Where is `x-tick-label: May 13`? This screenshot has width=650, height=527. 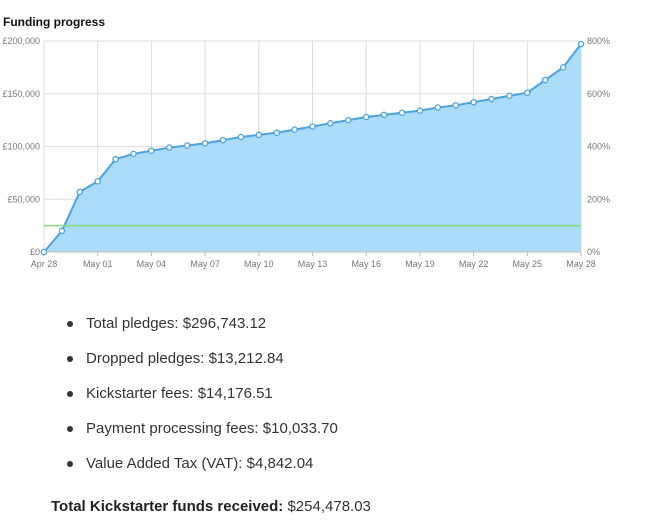 x-tick-label: May 13 is located at coordinates (313, 264).